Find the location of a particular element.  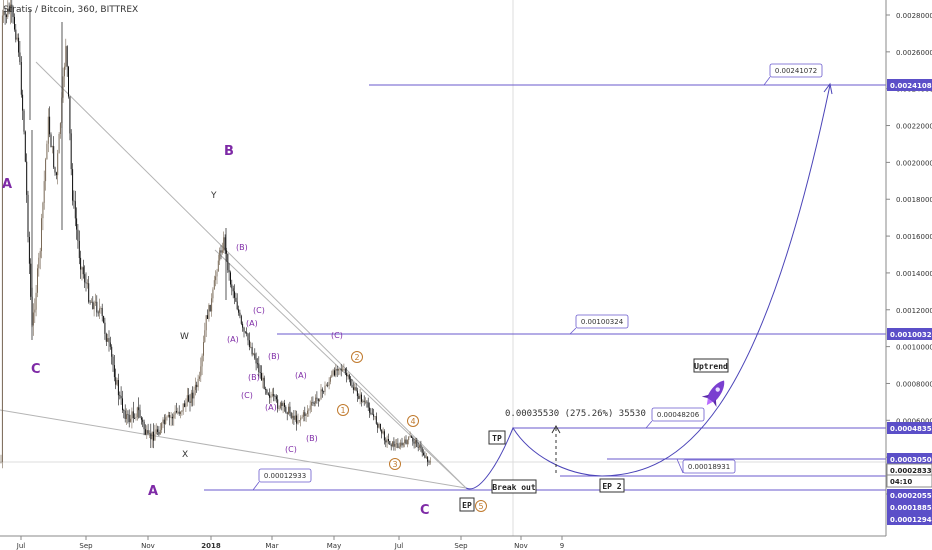

price-badge-label: 0.00012949 is located at coordinates (911, 520).